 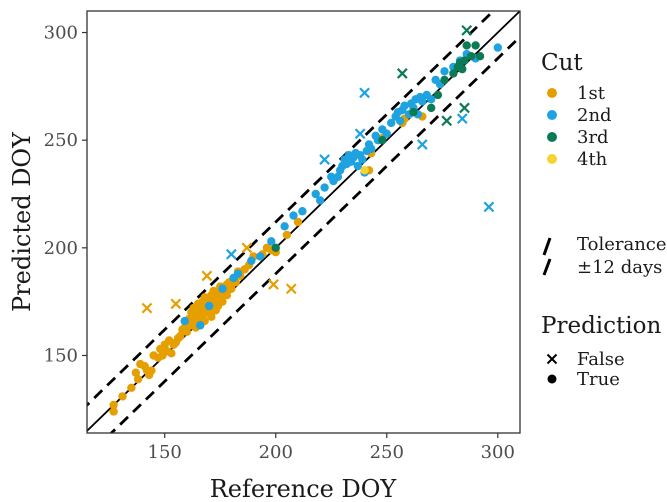 What do you see at coordinates (562, 63) in the screenshot?
I see `legend-cut-title: Cut` at bounding box center [562, 63].